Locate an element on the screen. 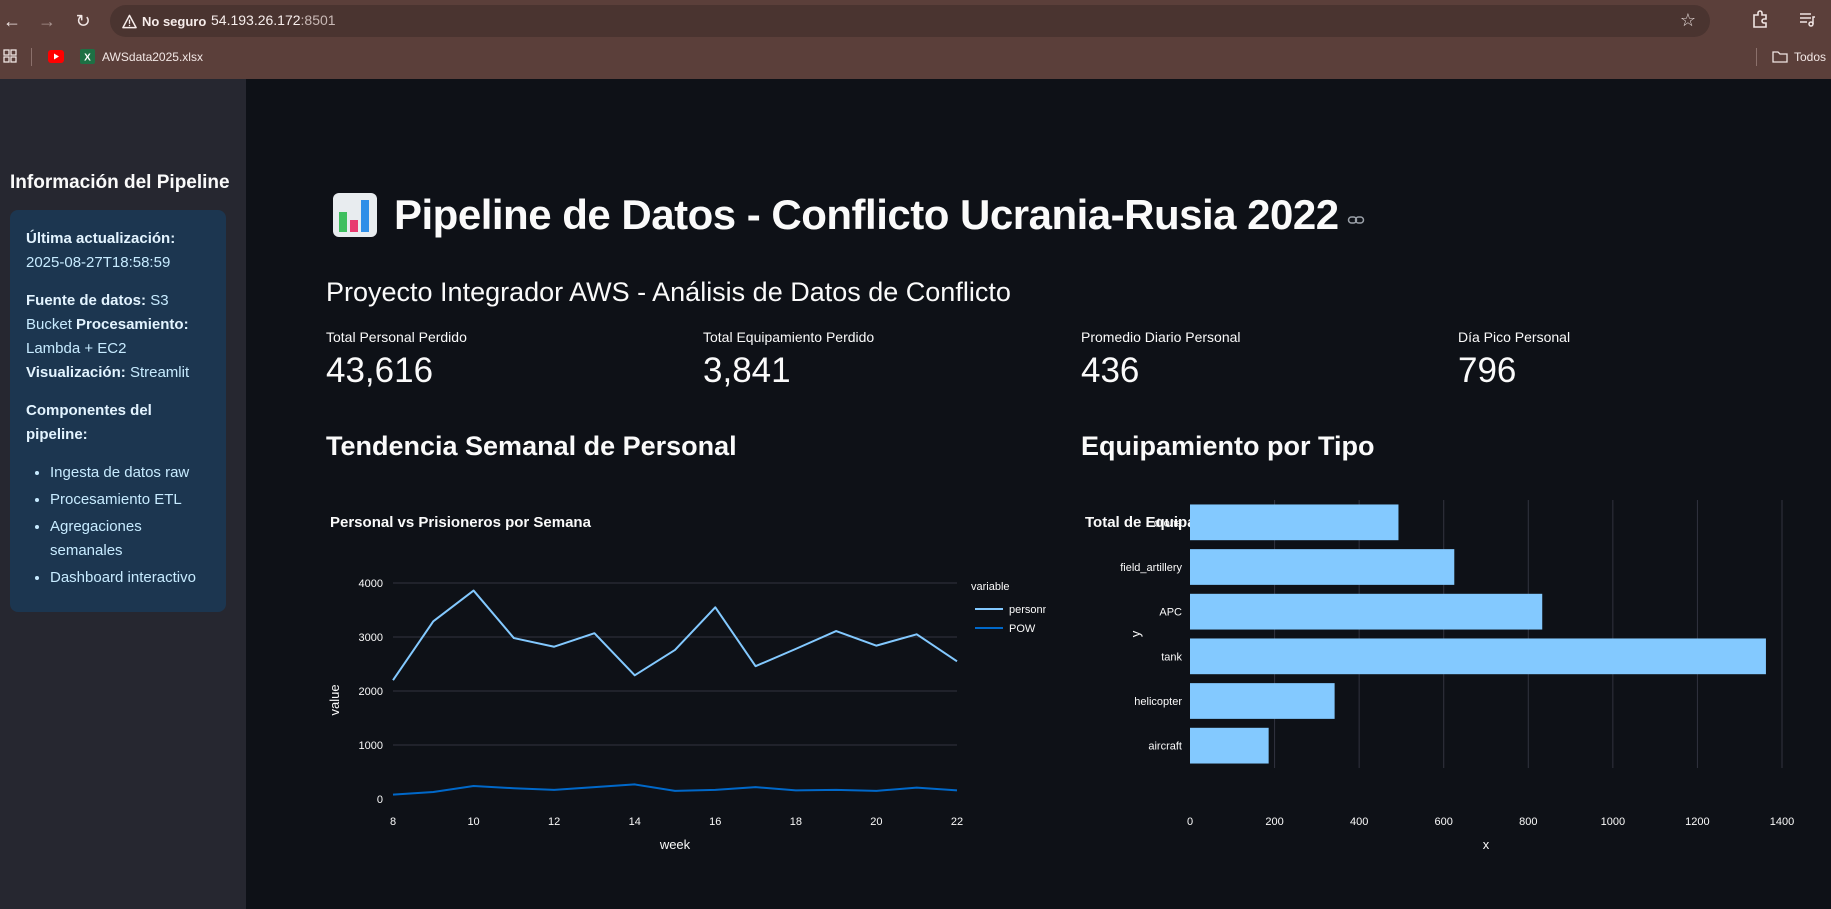 The width and height of the screenshot is (1831, 909). processing-label: Procesamiento: is located at coordinates (132, 324).